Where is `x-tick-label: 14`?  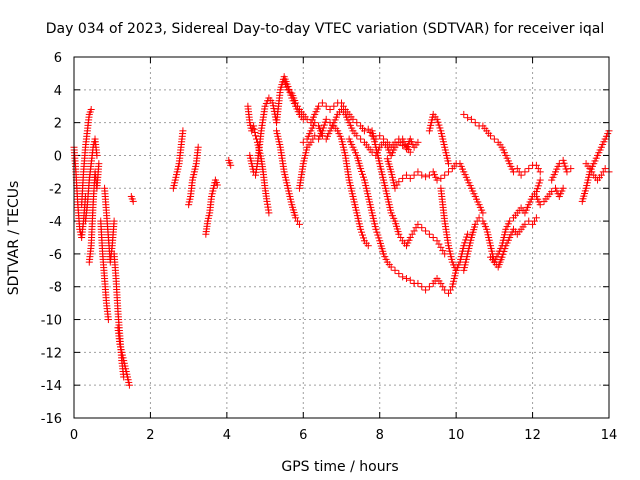 x-tick-label: 14 is located at coordinates (609, 435).